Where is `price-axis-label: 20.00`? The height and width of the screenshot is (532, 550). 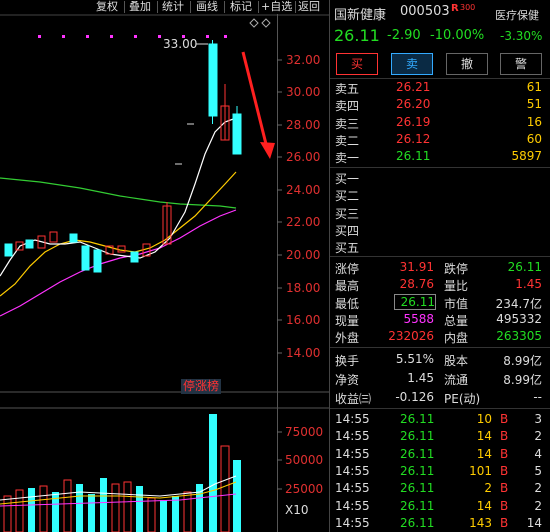
price-axis-label: 20.00 is located at coordinates (303, 255).